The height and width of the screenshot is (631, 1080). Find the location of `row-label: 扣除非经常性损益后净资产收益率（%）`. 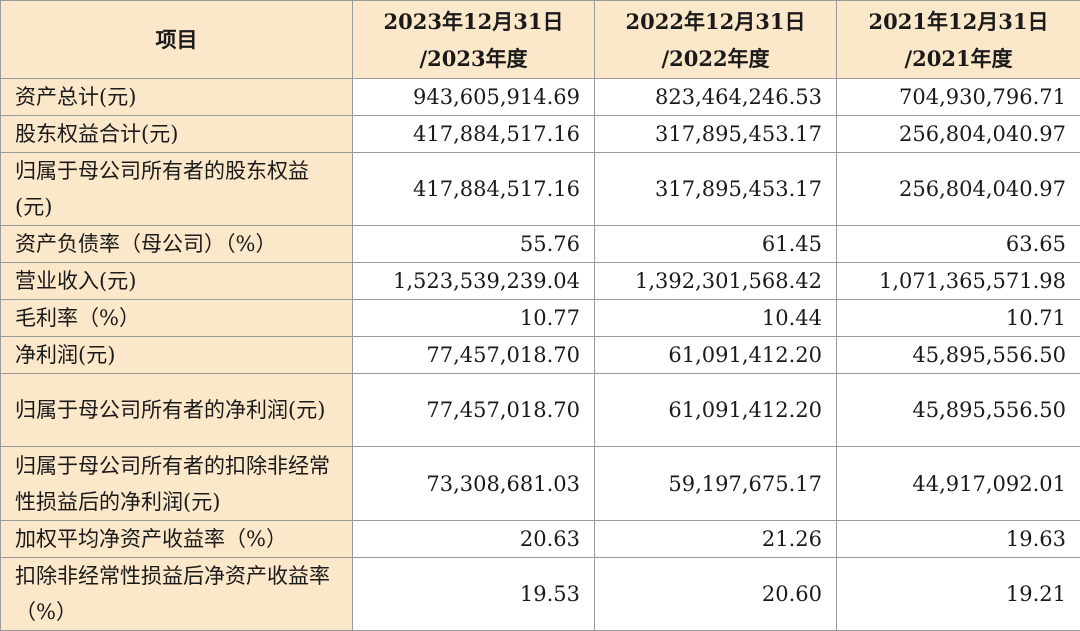

row-label: 扣除非经常性损益后净资产收益率（%） is located at coordinates (176, 594).